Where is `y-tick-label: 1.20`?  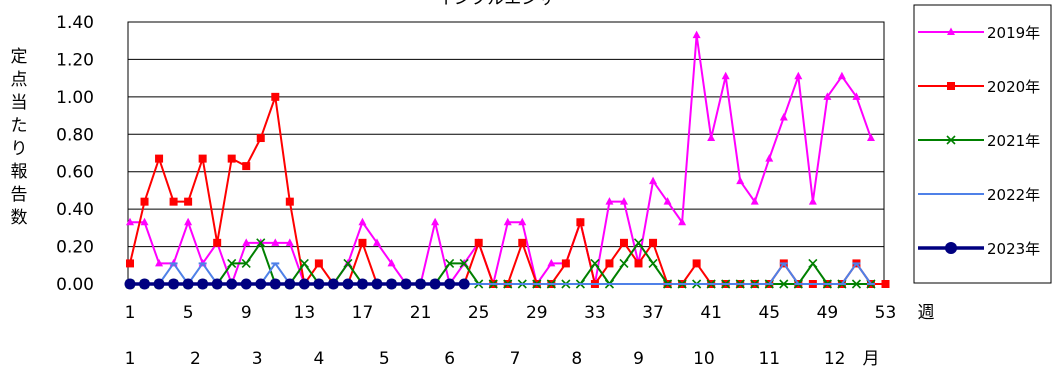
y-tick-label: 1.20 is located at coordinates (75, 60).